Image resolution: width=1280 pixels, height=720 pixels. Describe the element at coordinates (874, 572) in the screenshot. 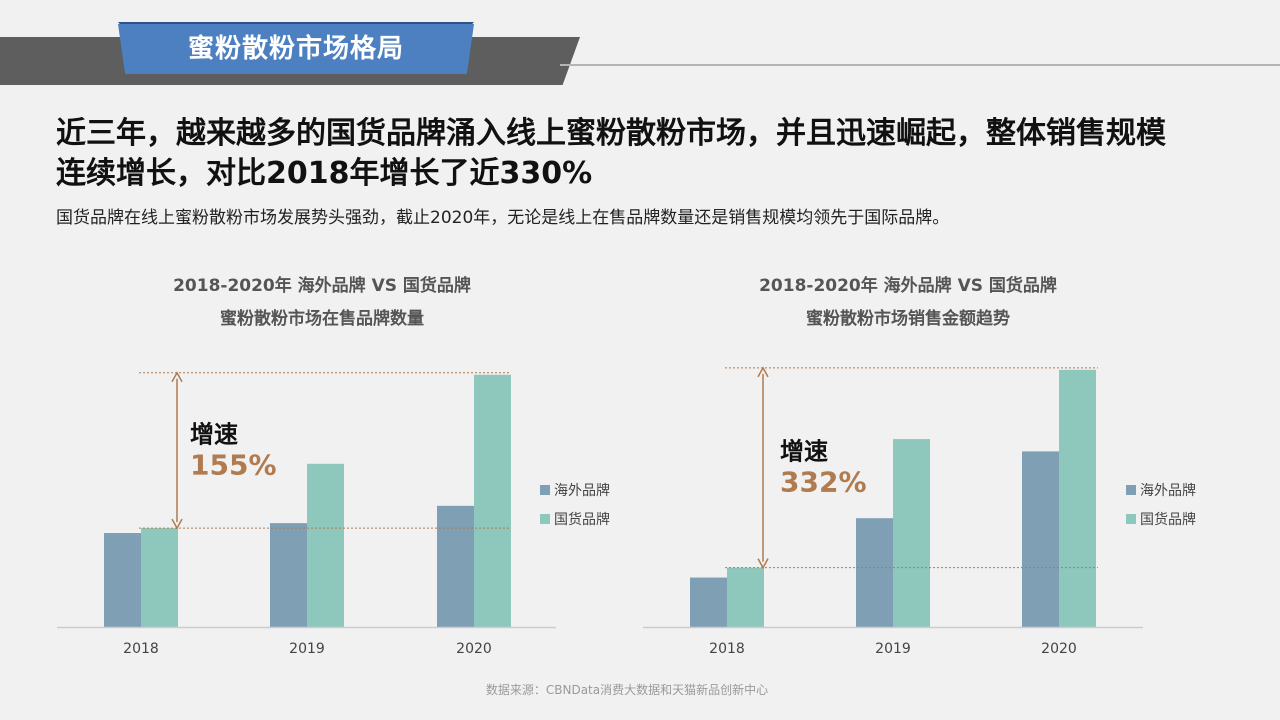

I see `chart-2-bar-overseas-2019` at that location.